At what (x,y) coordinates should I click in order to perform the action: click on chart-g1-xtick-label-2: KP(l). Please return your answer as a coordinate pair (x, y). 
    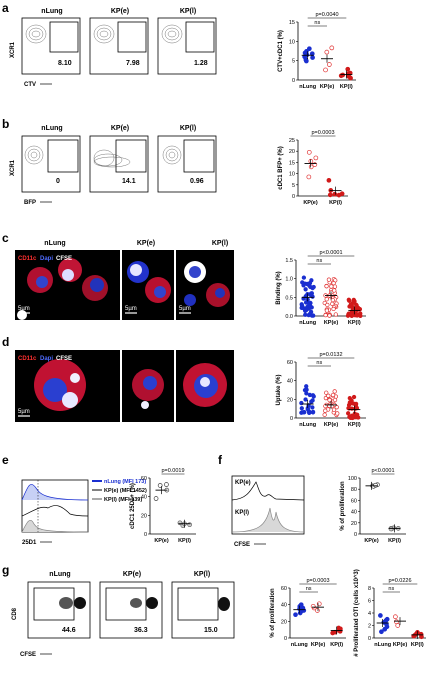
    Looking at the image, I should click on (336, 645).